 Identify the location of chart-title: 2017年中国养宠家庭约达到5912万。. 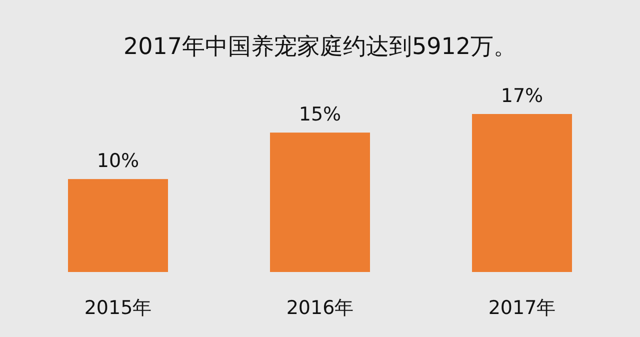
(320, 47).